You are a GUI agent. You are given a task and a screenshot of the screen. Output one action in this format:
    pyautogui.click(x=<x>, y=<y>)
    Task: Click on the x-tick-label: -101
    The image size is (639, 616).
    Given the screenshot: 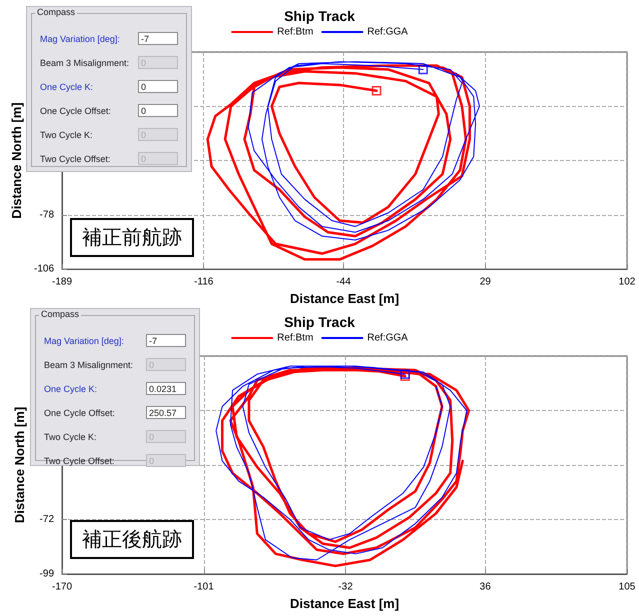 What is the action you would take?
    pyautogui.click(x=204, y=587)
    